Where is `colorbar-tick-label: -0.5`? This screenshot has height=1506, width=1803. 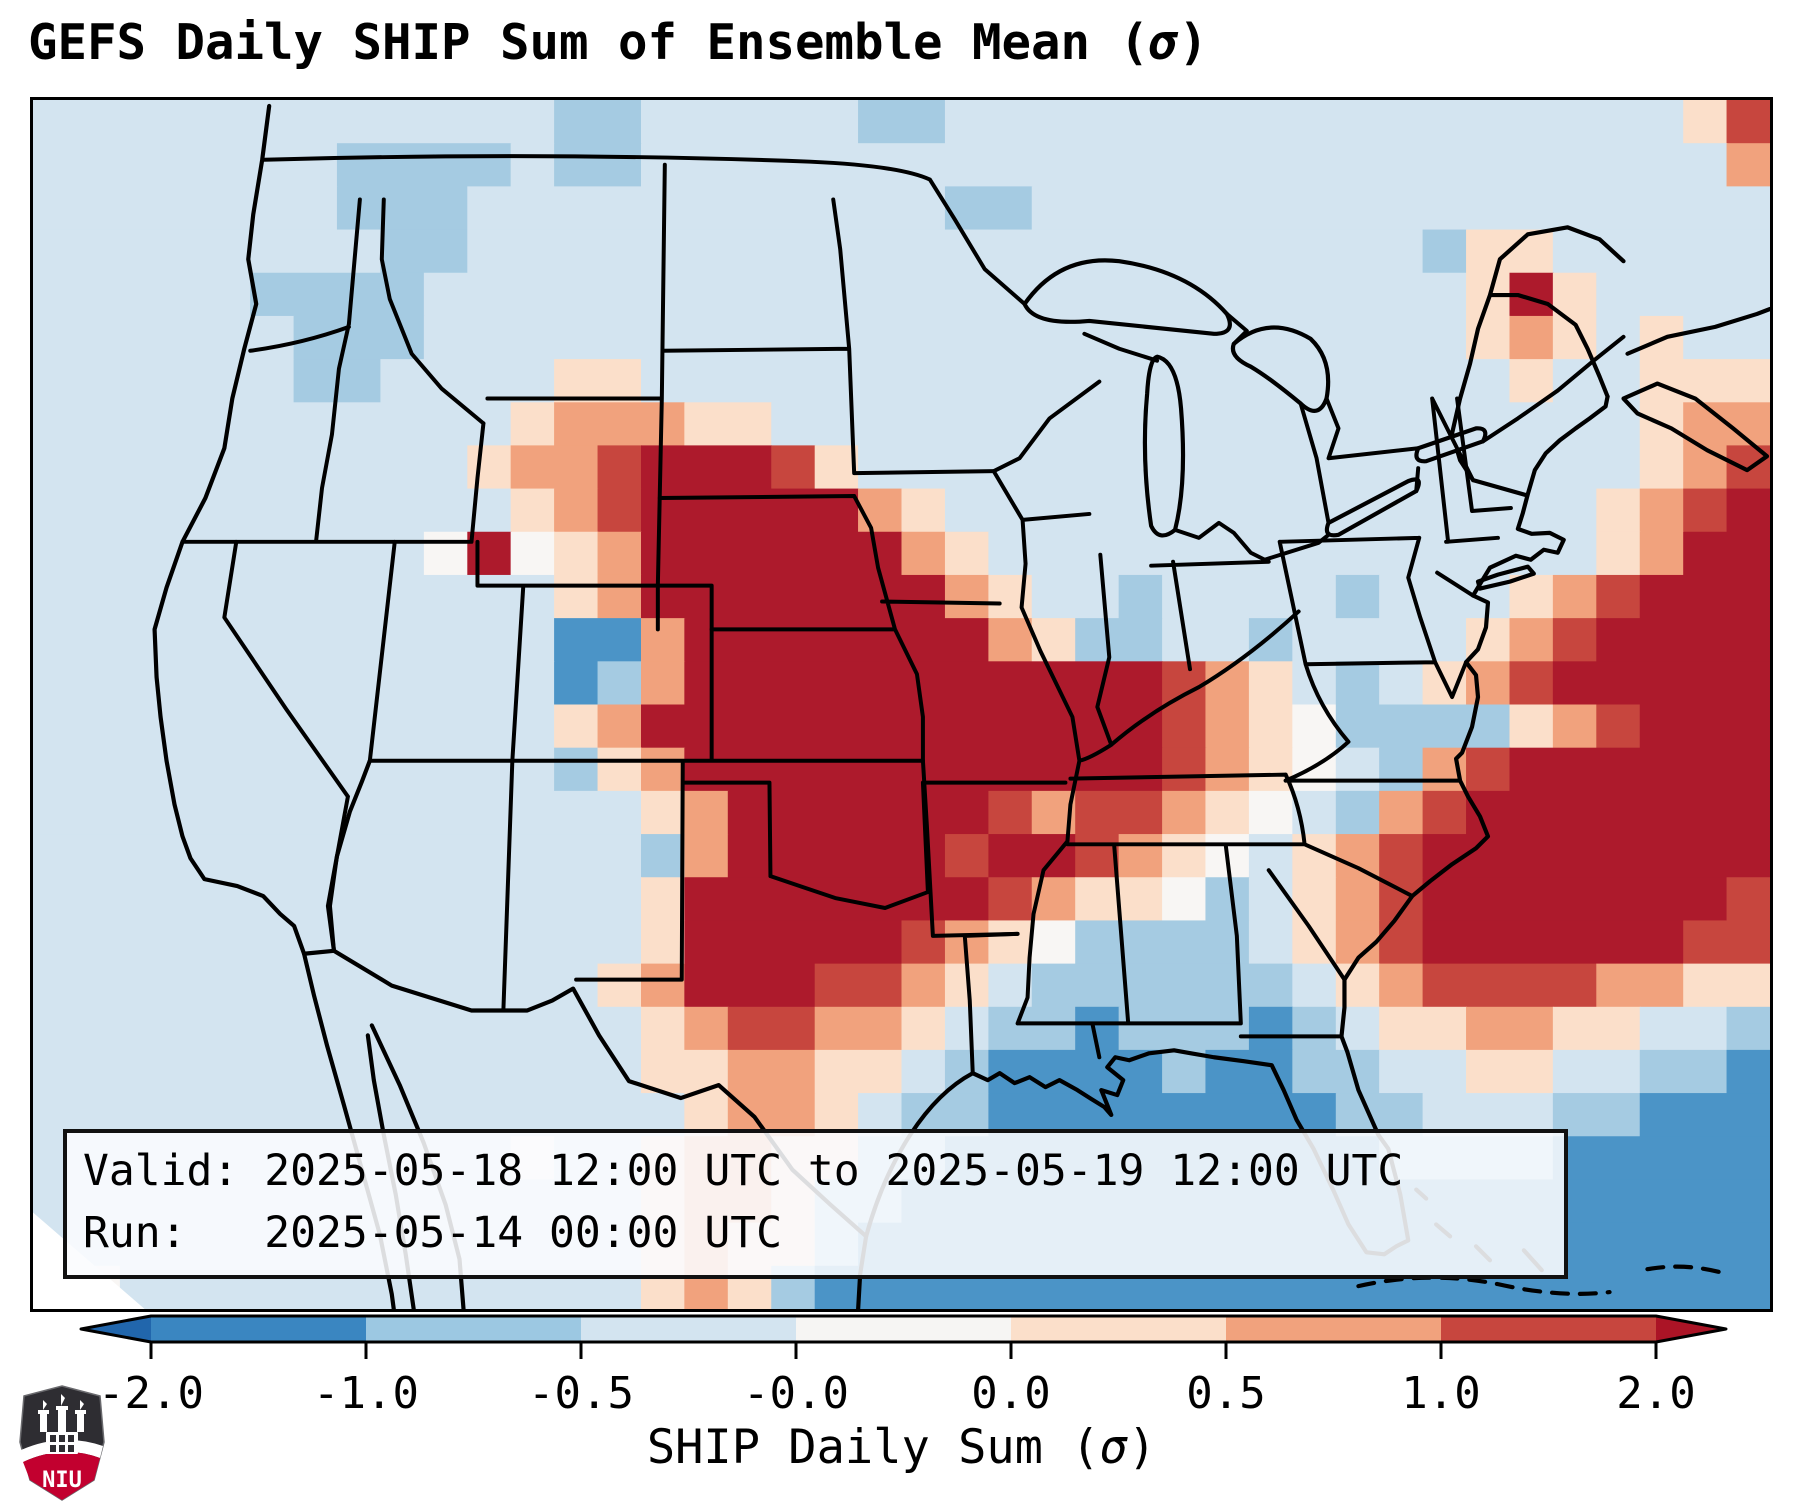 colorbar-tick-label: -0.5 is located at coordinates (581, 1393).